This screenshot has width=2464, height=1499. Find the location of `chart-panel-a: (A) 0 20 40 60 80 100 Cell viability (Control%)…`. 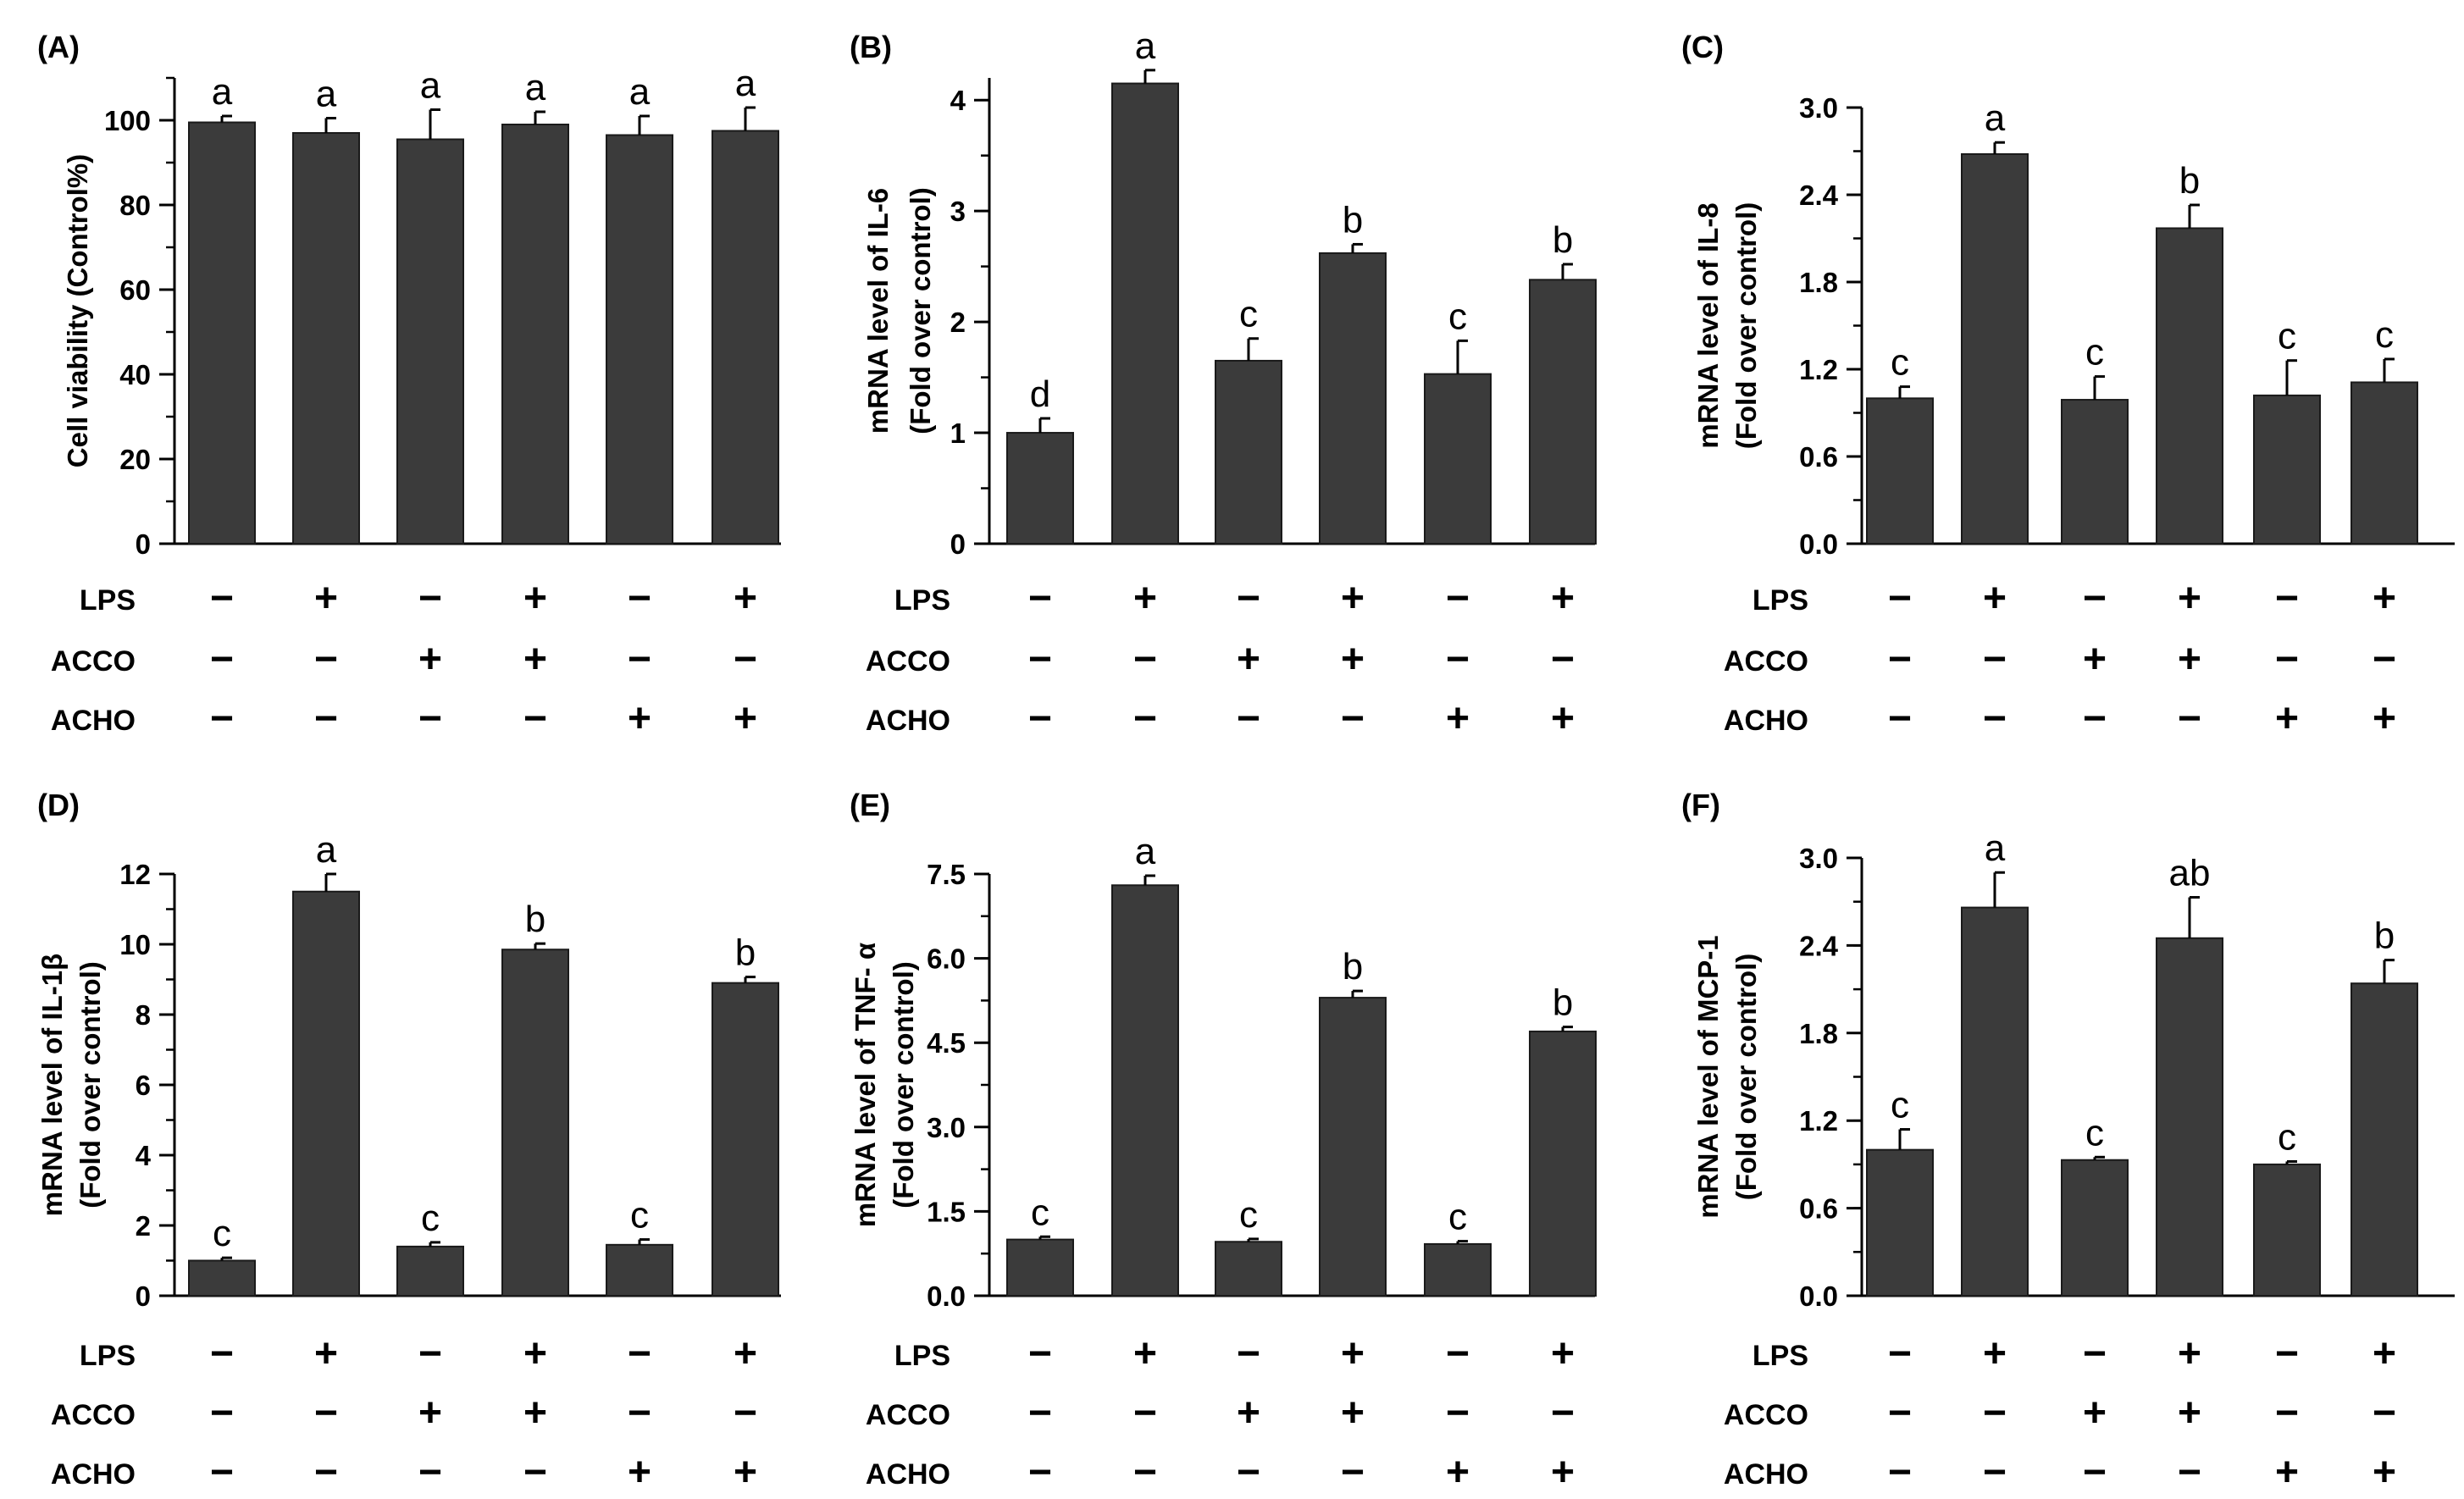

chart-panel-a: (A) 0 20 40 60 80 100 Cell viability (Control%)… is located at coordinates (409, 386).